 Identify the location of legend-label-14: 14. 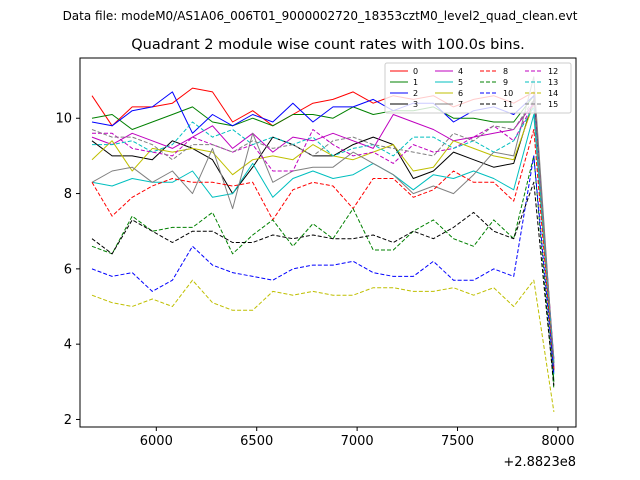
(553, 93).